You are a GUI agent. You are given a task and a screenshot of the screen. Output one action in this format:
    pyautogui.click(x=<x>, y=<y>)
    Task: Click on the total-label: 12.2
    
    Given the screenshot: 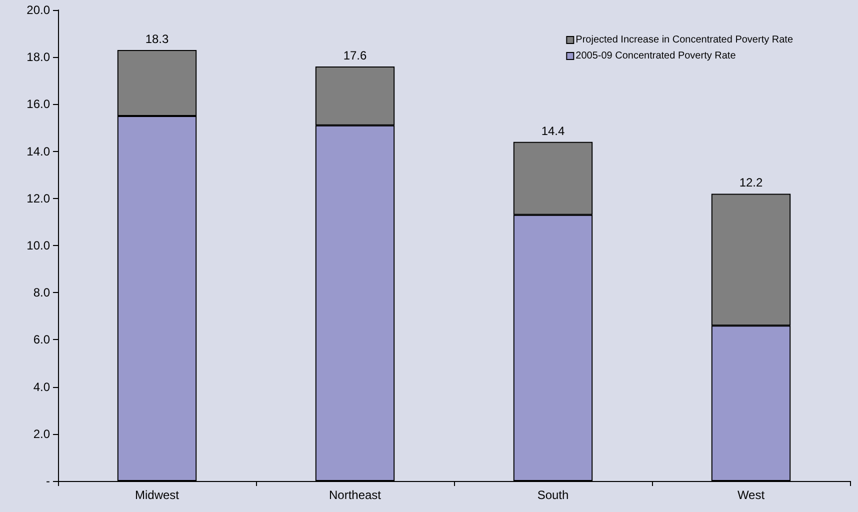 What is the action you would take?
    pyautogui.click(x=751, y=183)
    